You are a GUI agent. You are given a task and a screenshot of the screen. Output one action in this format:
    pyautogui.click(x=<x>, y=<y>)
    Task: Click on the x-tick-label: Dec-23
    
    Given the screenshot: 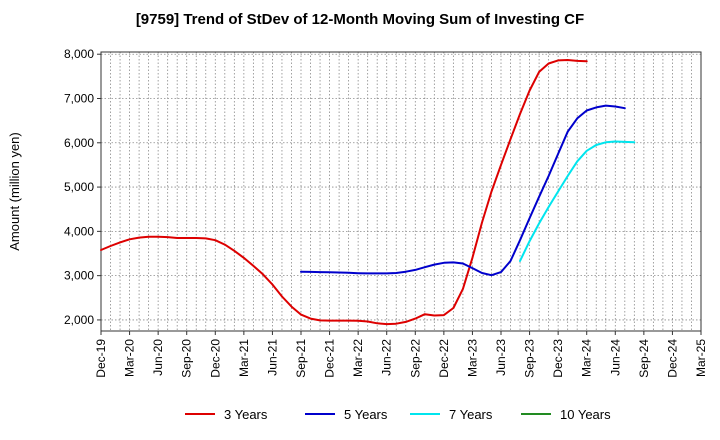 What is the action you would take?
    pyautogui.click(x=558, y=358)
    